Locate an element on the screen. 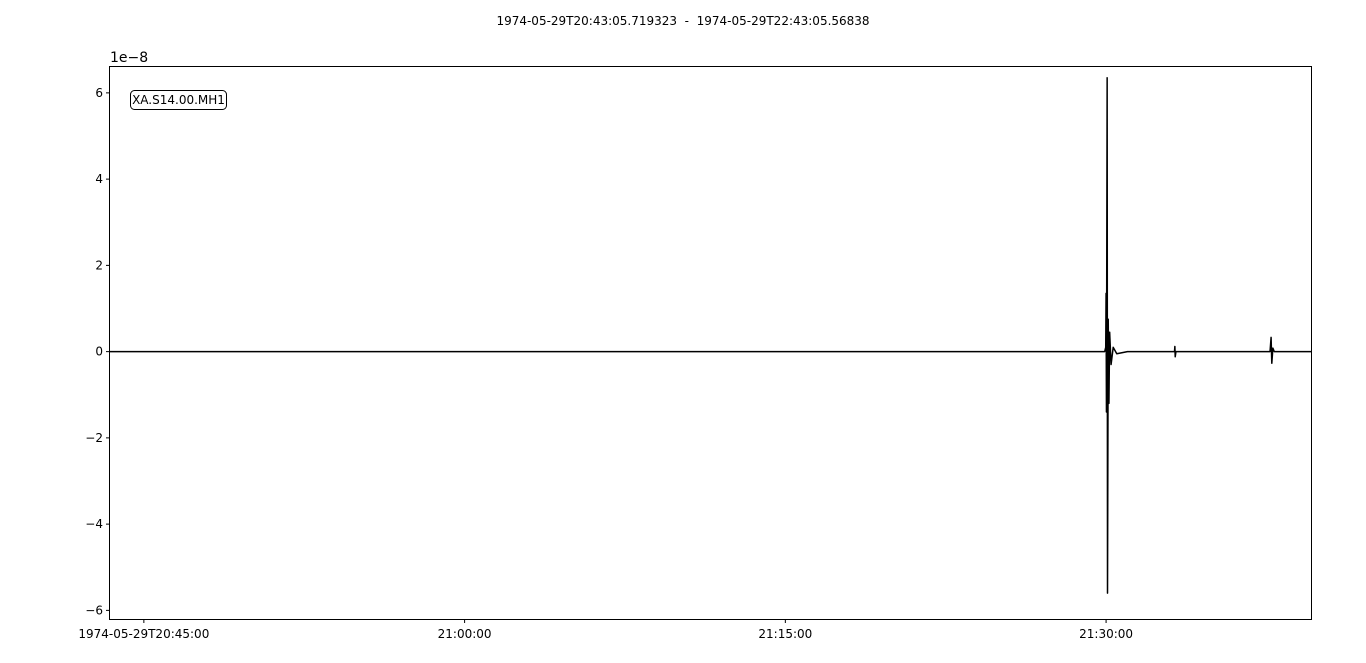 The height and width of the screenshot is (663, 1366). y-axis-ticks: 6 4 2 0 −2 −4 −6 is located at coordinates (97, 351).